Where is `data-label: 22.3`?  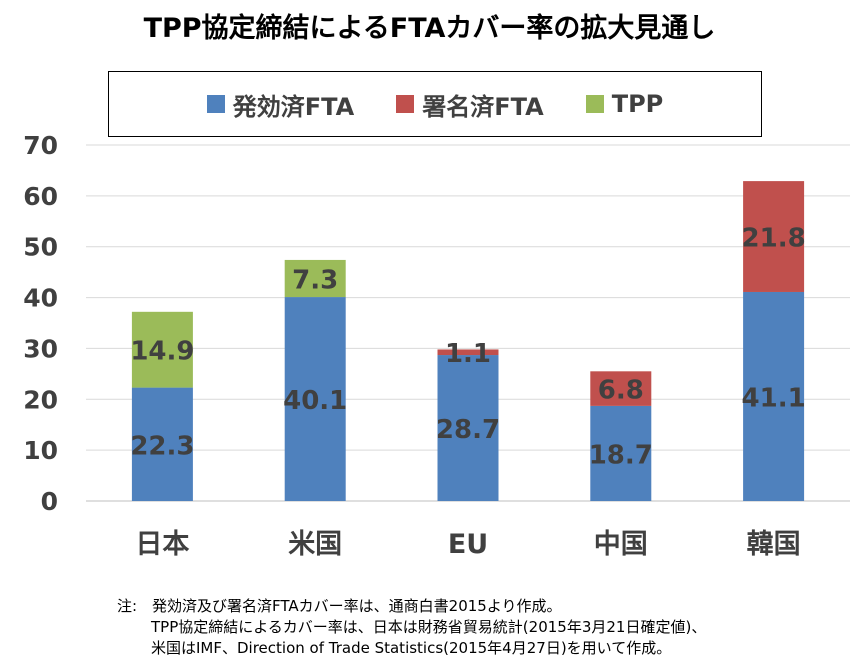 data-label: 22.3 is located at coordinates (162, 446).